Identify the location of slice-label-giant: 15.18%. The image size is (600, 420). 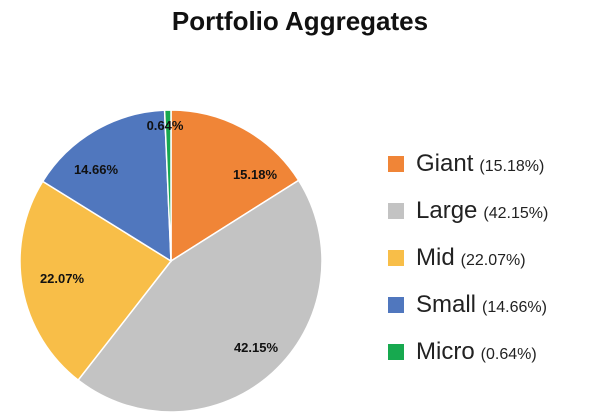
(255, 174).